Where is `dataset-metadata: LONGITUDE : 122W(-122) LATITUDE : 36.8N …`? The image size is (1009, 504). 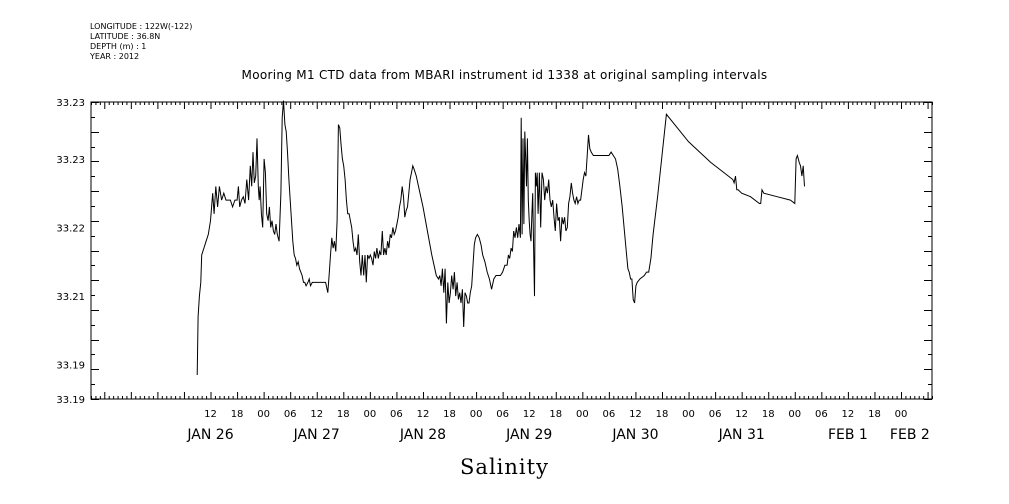
dataset-metadata: LONGITUDE : 122W(-122) LATITUDE : 36.8N … is located at coordinates (141, 42).